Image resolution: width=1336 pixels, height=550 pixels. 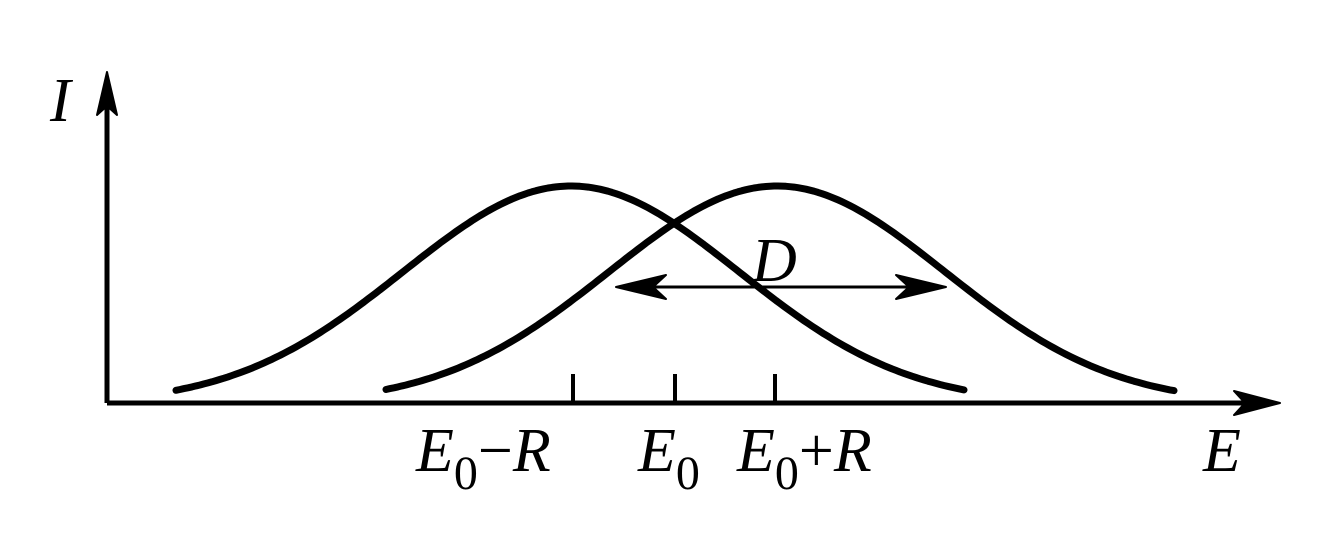 I want to click on tick-label-e0-plus-r: E0+R, so click(x=804, y=458).